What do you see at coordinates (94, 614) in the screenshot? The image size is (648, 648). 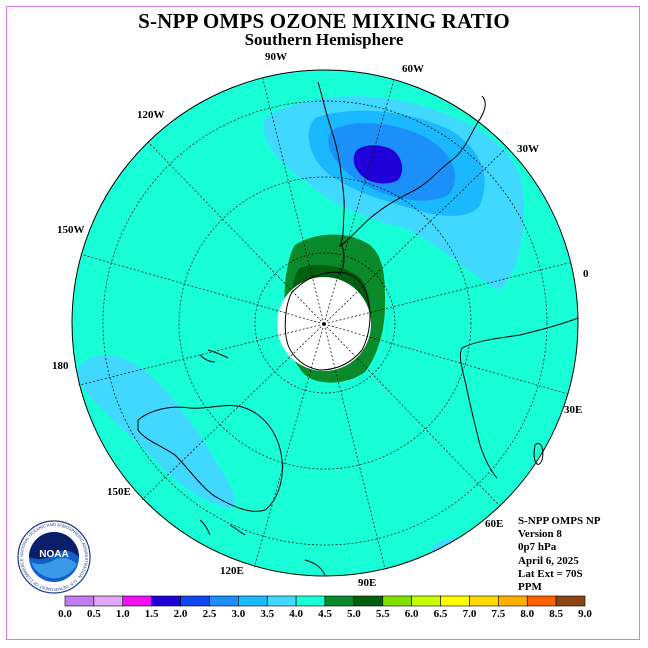 I see `colorbar-label: 0.5` at bounding box center [94, 614].